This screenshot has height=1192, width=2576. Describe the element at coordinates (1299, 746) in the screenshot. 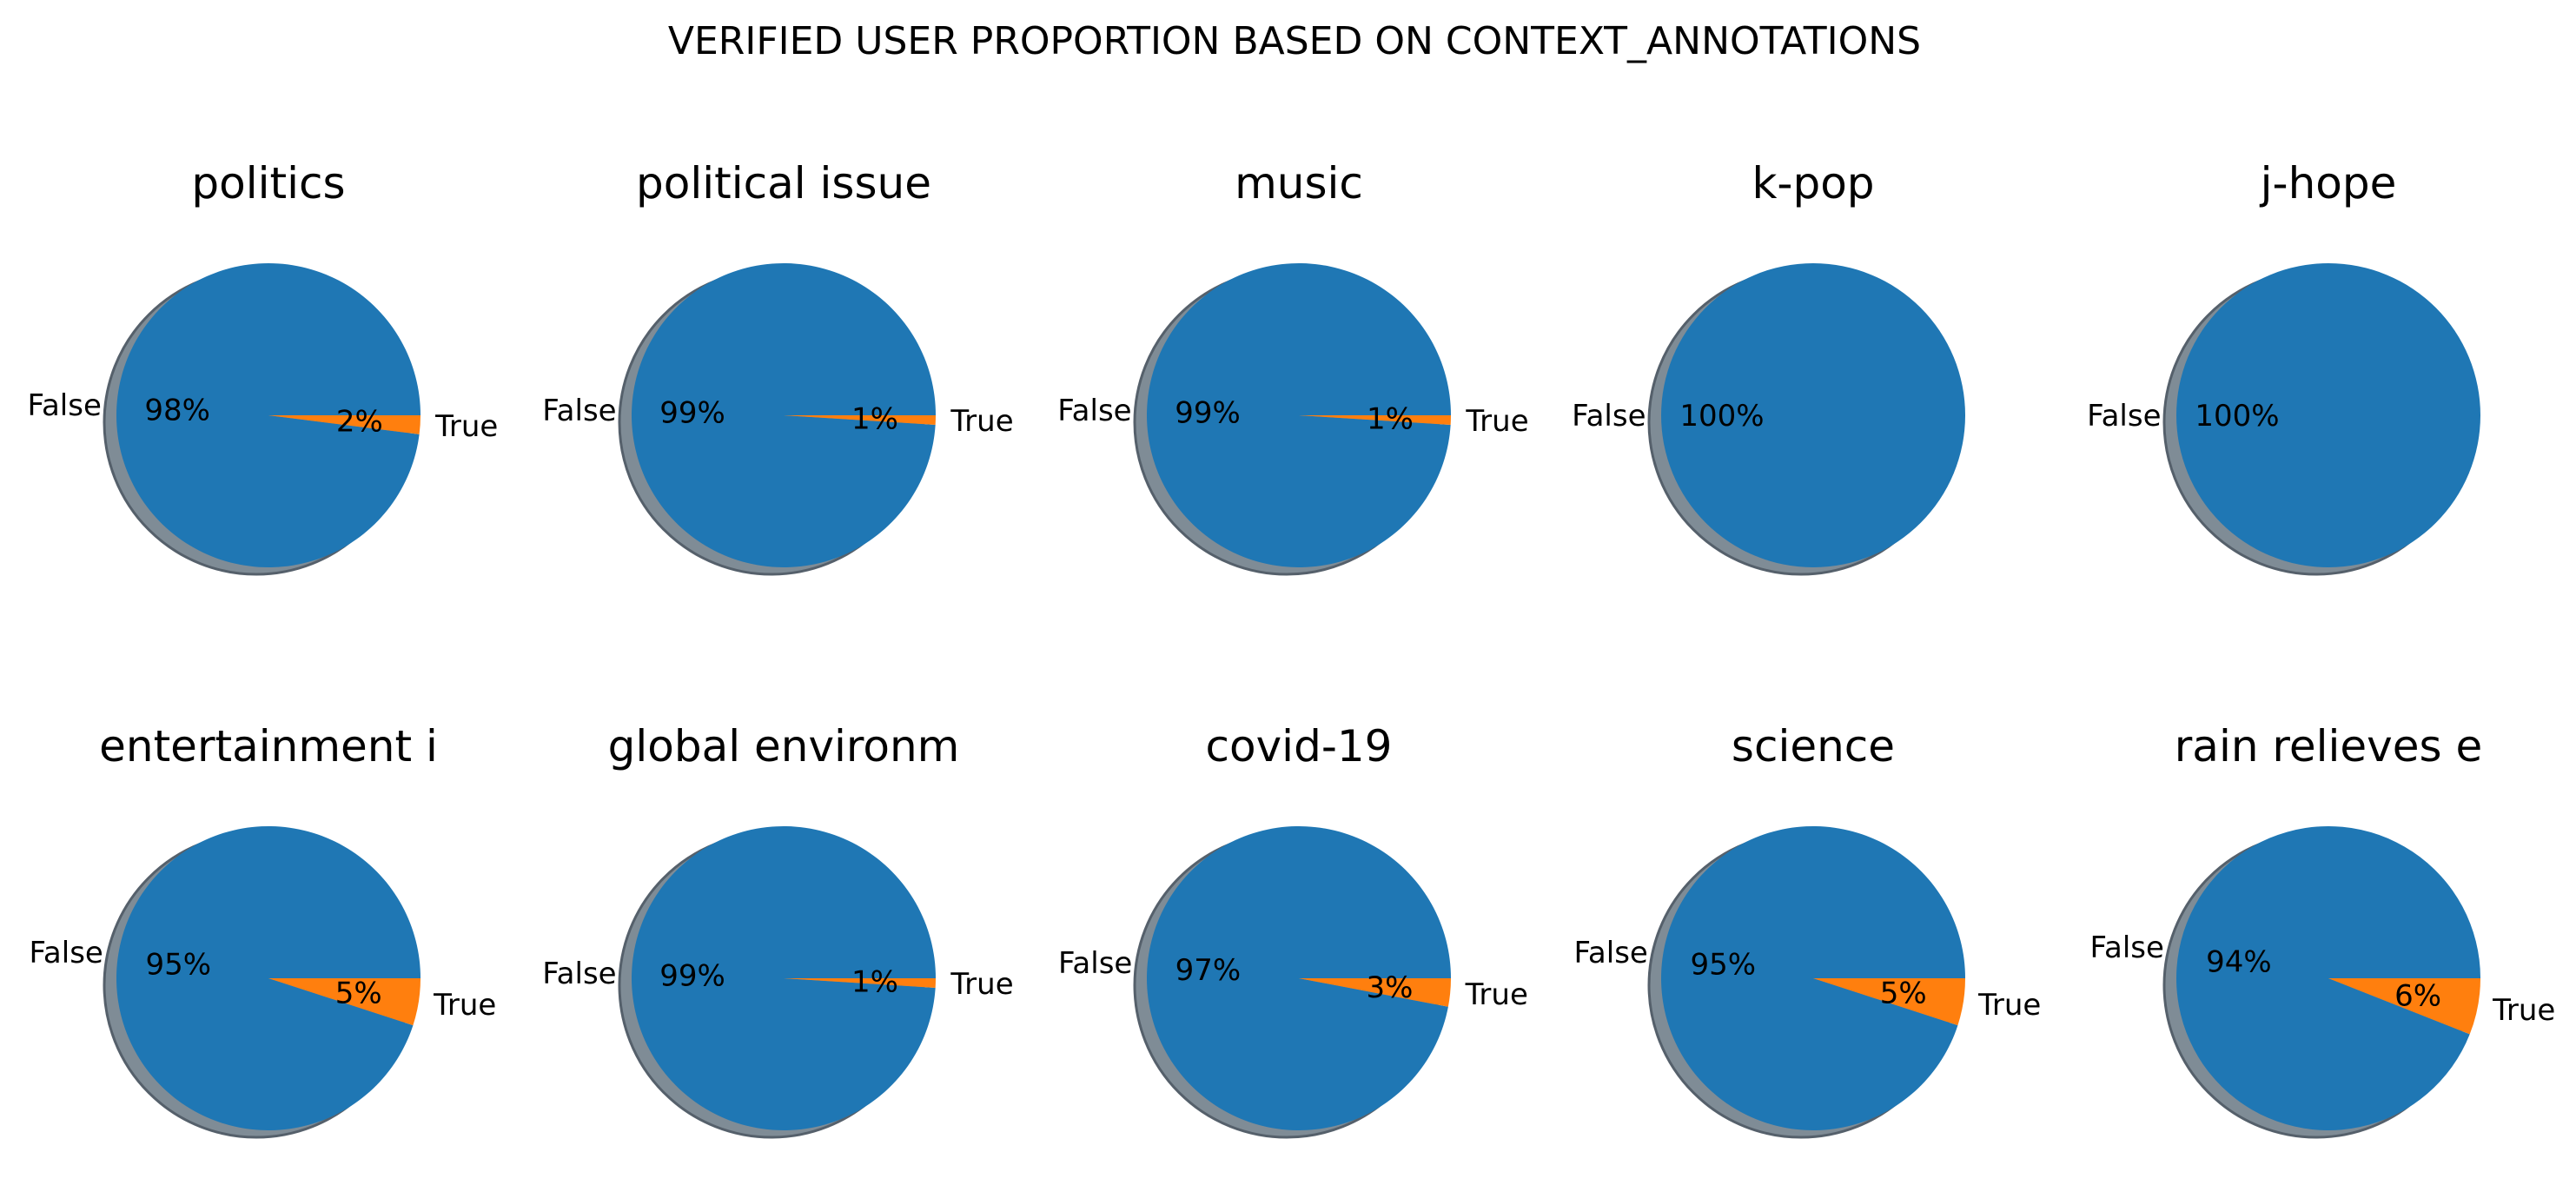

I see `pie-title: covid-19` at that location.